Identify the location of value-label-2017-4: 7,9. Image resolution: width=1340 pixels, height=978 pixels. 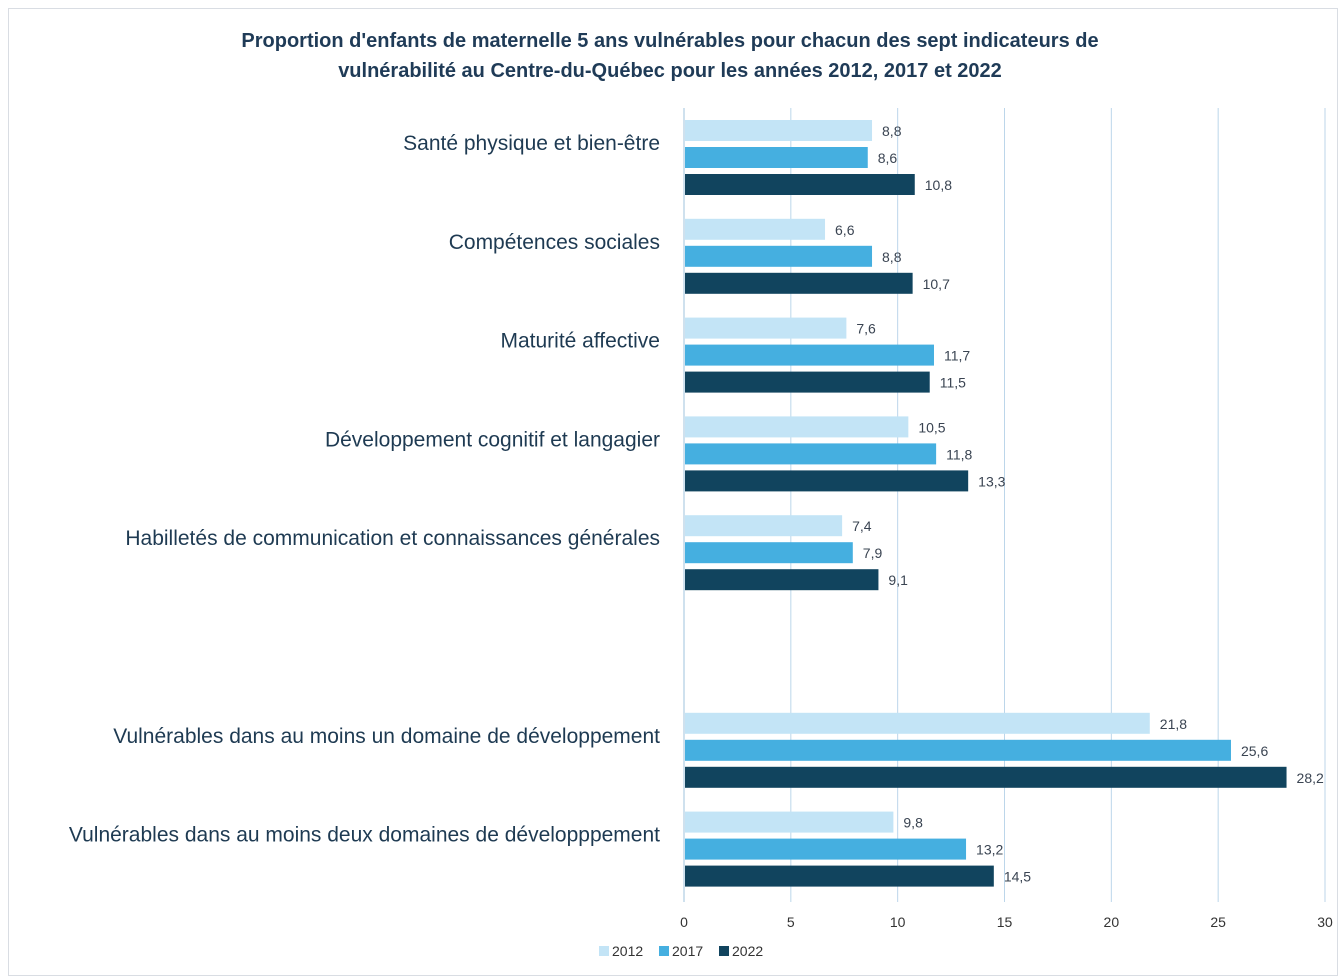
(873, 553).